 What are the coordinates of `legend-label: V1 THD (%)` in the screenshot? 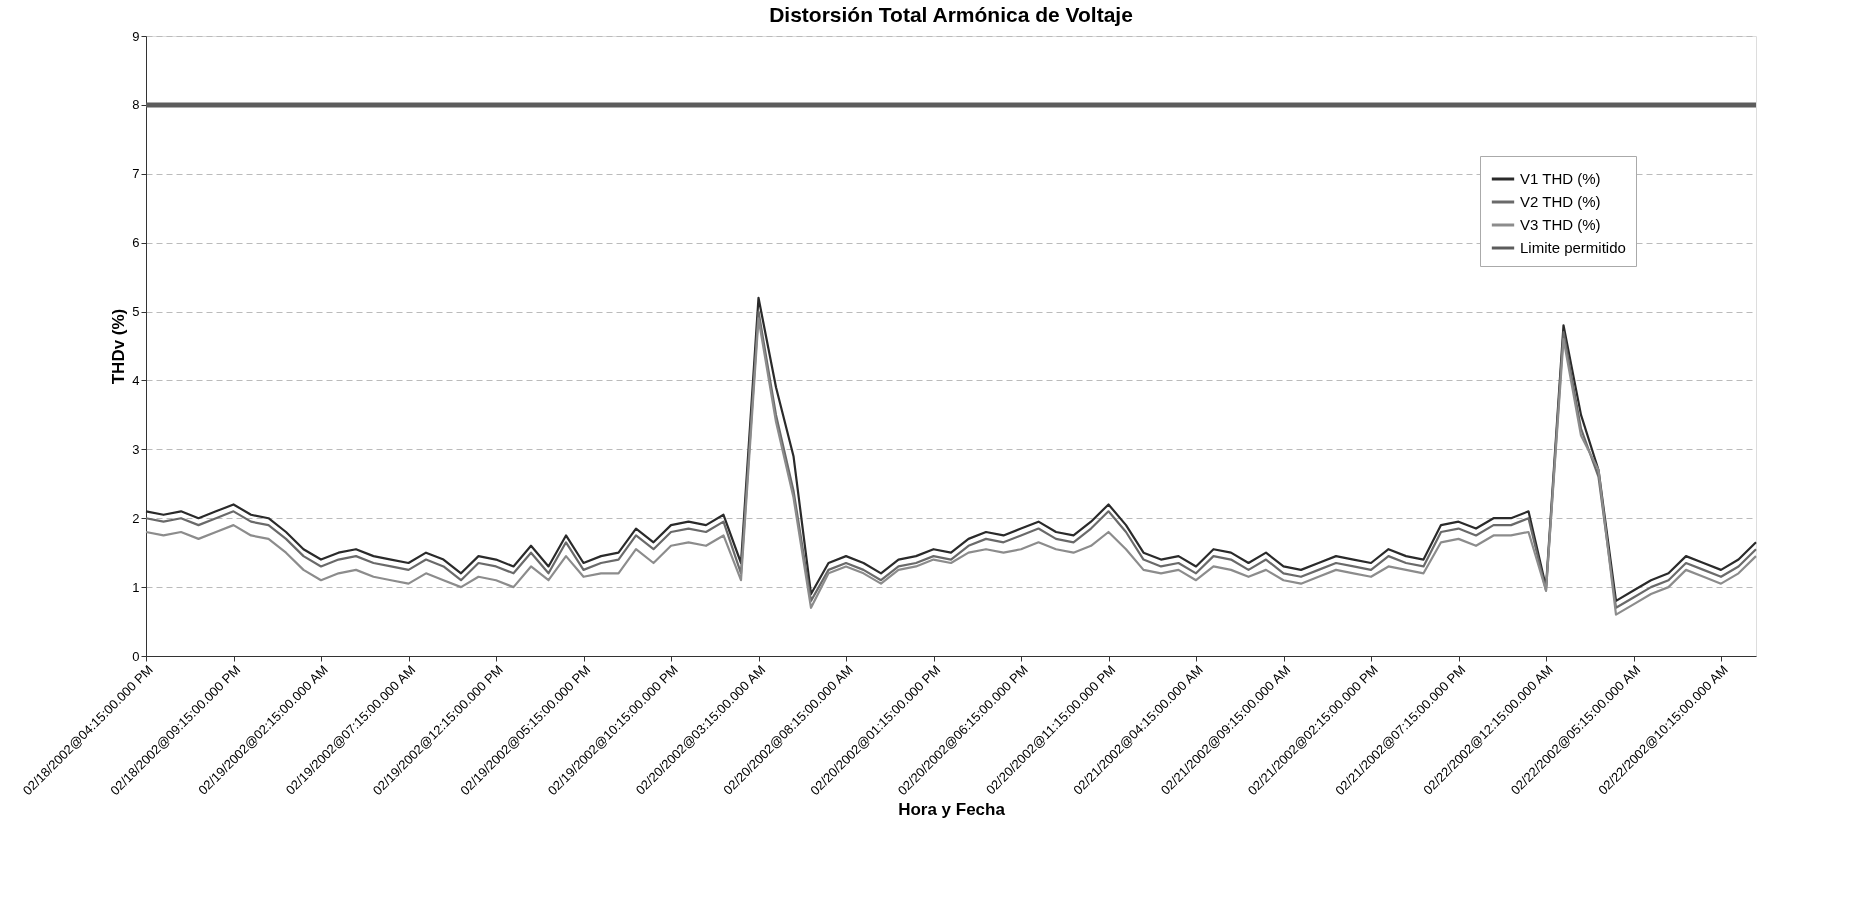 It's located at (1560, 178).